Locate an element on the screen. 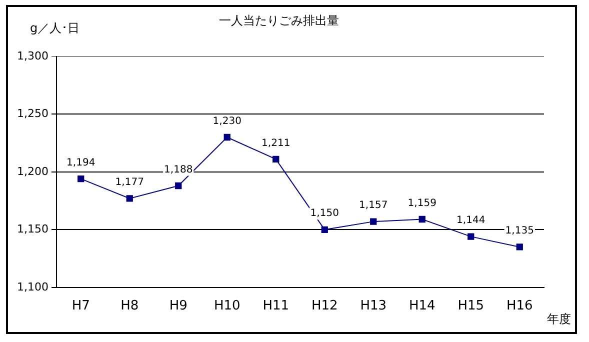 The height and width of the screenshot is (342, 589). data-label: 1,188 is located at coordinates (178, 170).